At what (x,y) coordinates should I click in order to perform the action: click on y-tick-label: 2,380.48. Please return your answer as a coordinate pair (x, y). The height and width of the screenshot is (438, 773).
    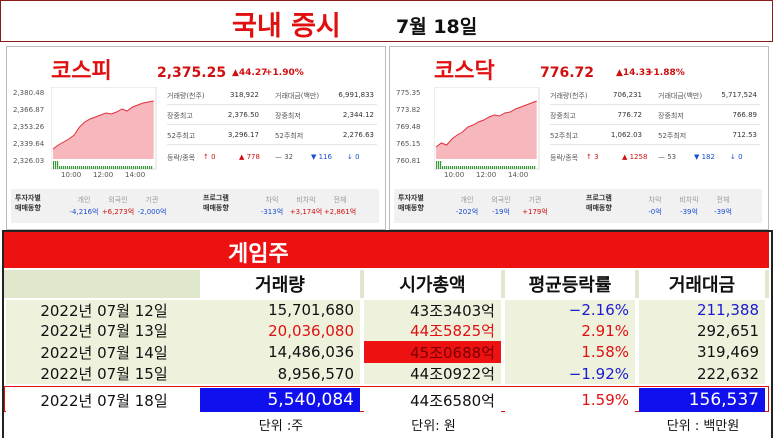
    Looking at the image, I should click on (29, 93).